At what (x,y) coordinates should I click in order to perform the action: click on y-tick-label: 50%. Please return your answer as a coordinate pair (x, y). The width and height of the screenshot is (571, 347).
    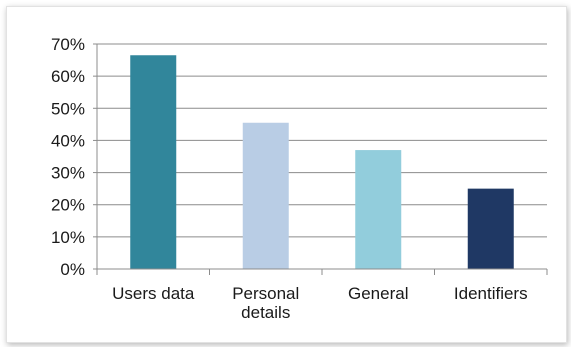
    Looking at the image, I should click on (68, 108).